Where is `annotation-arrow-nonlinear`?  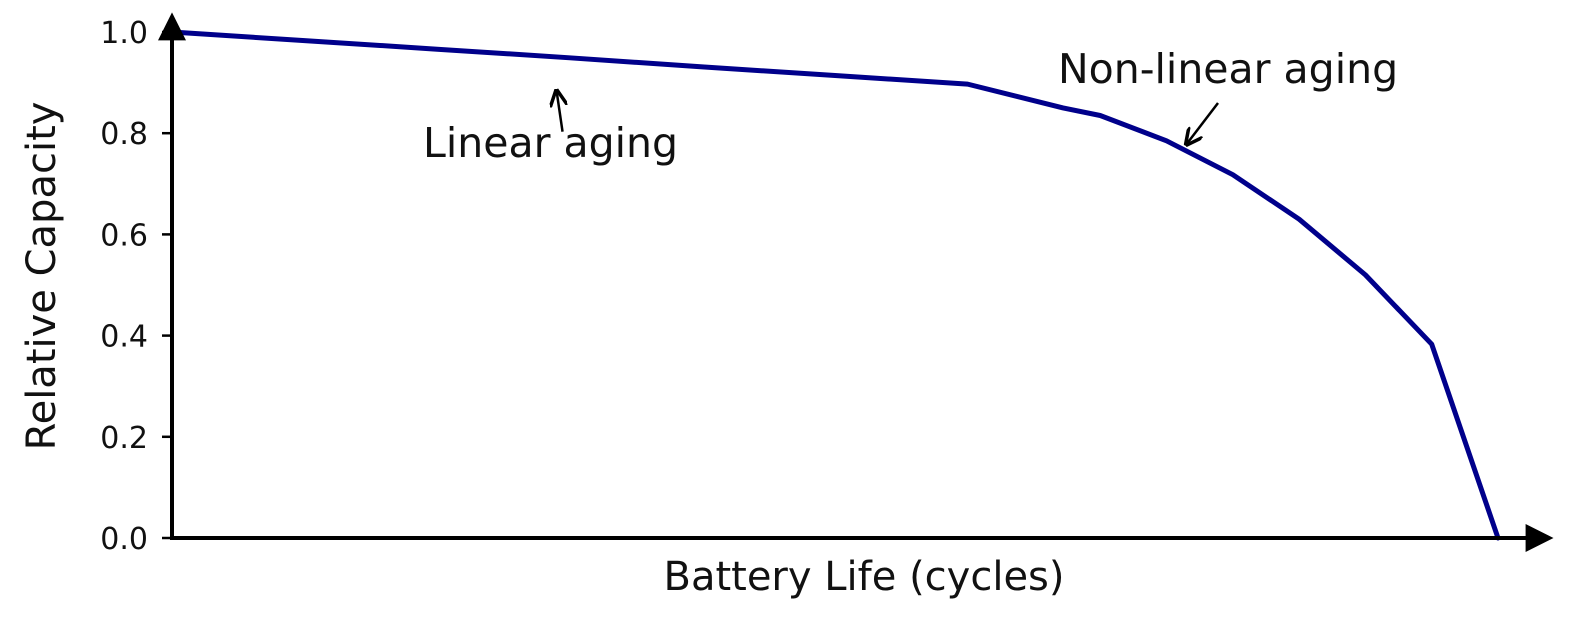 annotation-arrow-nonlinear is located at coordinates (1202, 123).